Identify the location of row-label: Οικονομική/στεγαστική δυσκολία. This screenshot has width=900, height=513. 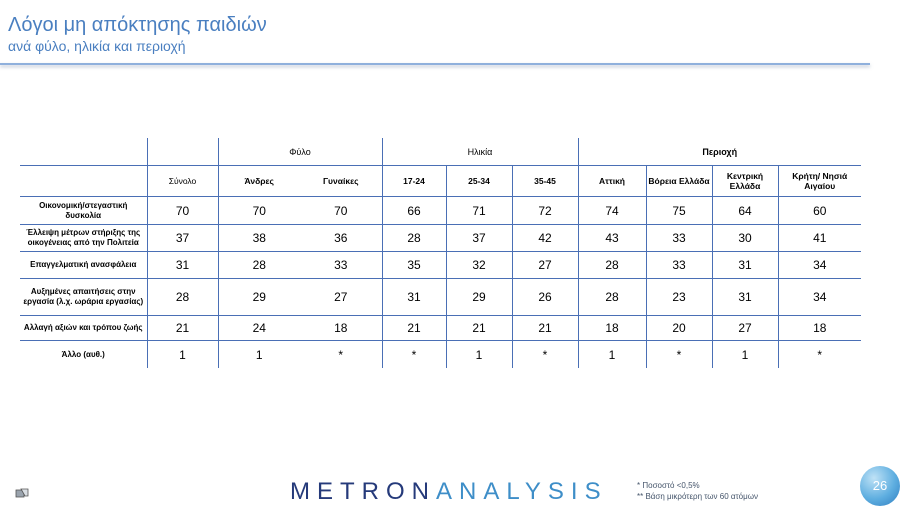
(83, 210).